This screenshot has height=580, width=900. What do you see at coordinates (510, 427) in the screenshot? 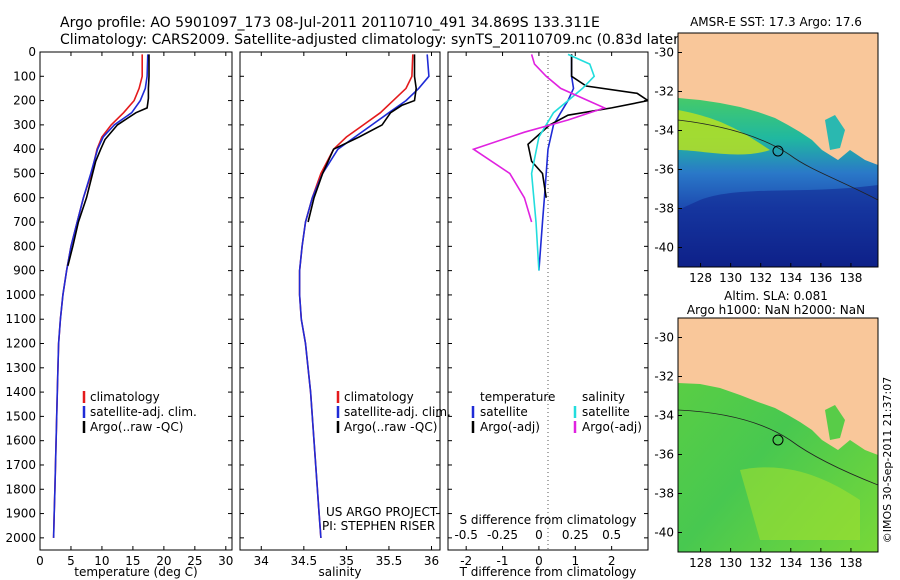
I see `legend-label-t-argo: Argo(-adj)` at bounding box center [510, 427].